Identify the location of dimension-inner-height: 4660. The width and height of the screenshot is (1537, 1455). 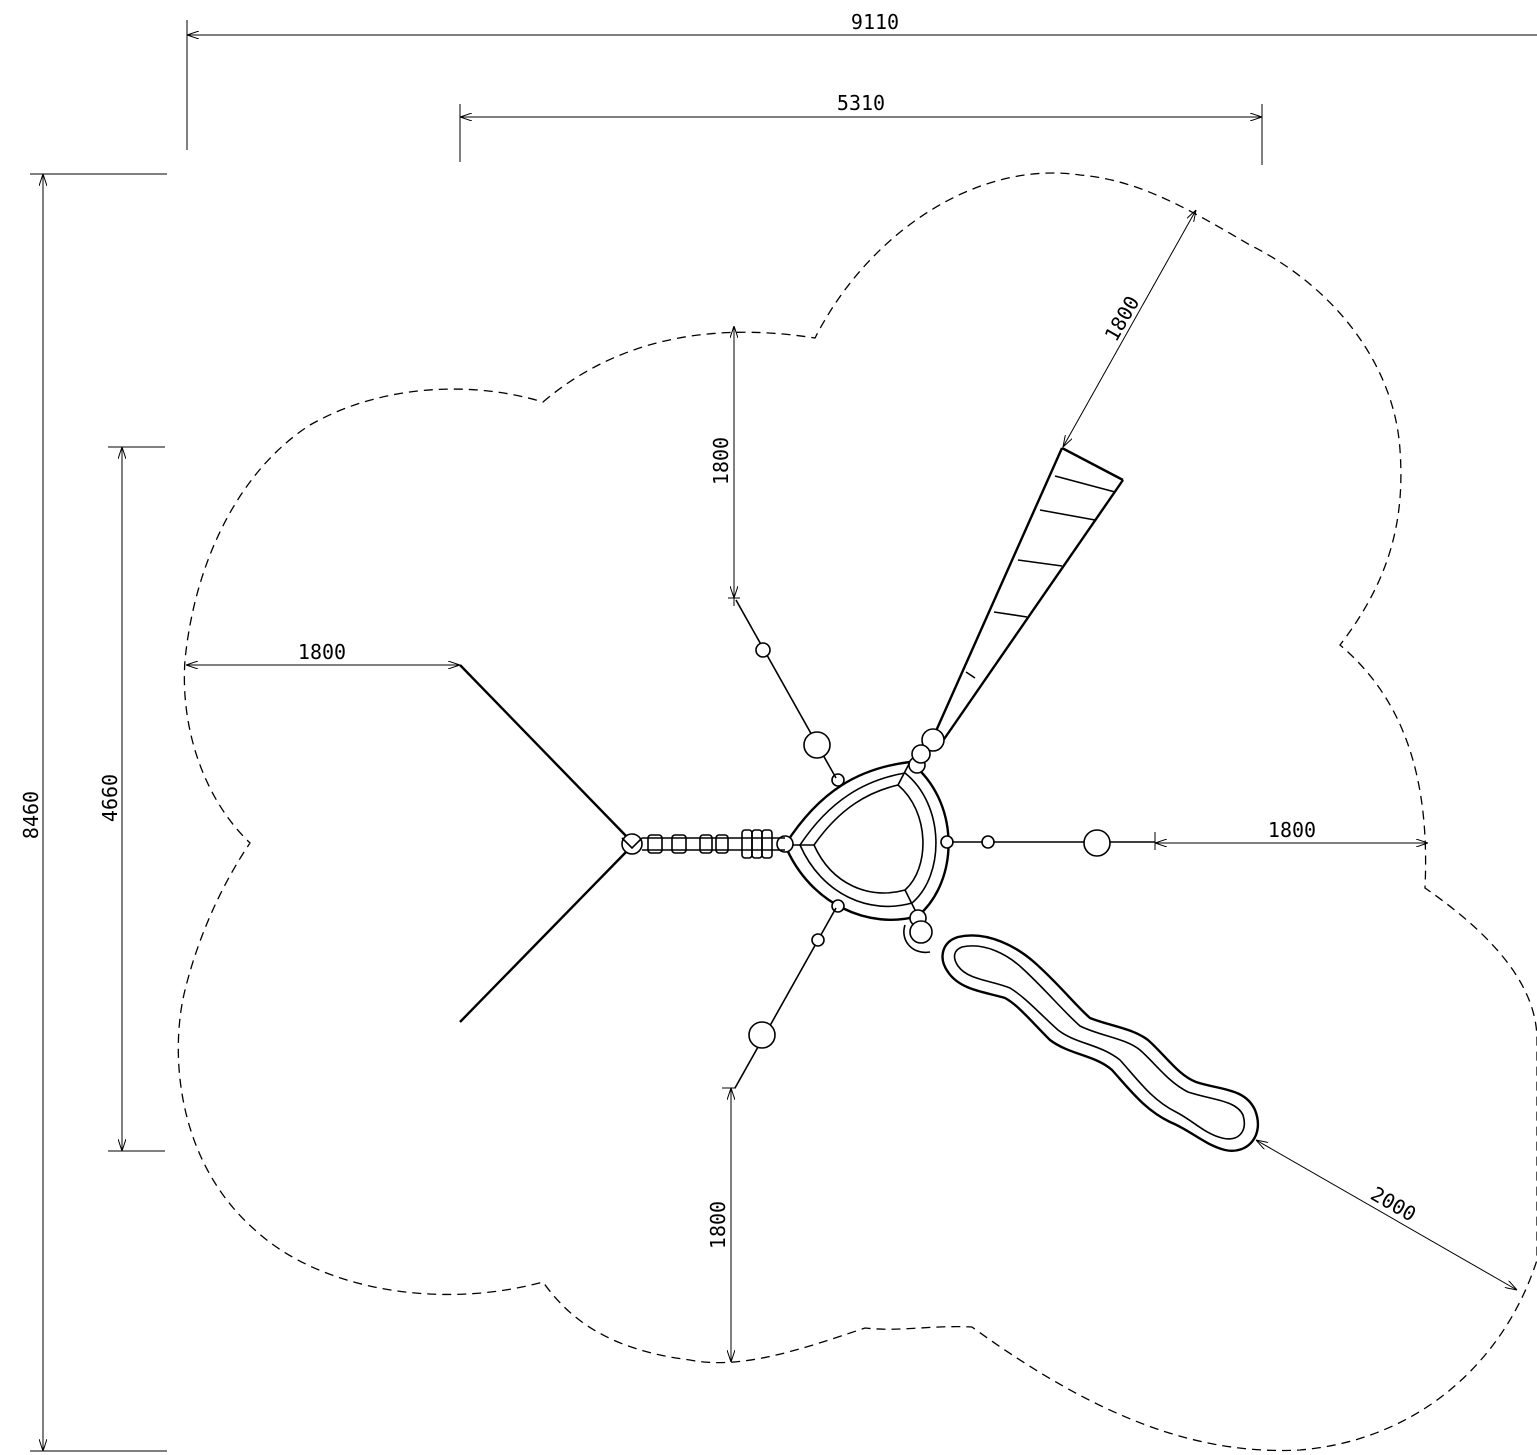
(131, 799).